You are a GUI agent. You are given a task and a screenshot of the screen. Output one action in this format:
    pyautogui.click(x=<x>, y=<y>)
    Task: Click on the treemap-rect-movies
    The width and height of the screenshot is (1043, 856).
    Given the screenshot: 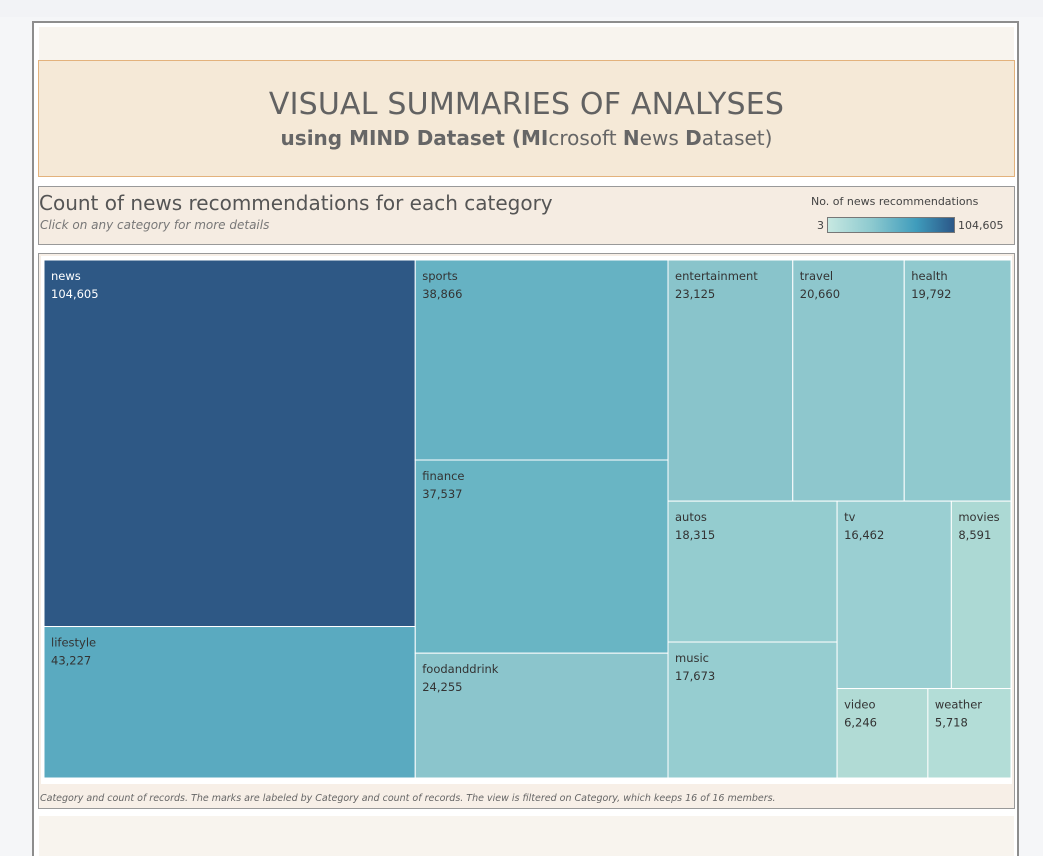 What is the action you would take?
    pyautogui.click(x=981, y=595)
    